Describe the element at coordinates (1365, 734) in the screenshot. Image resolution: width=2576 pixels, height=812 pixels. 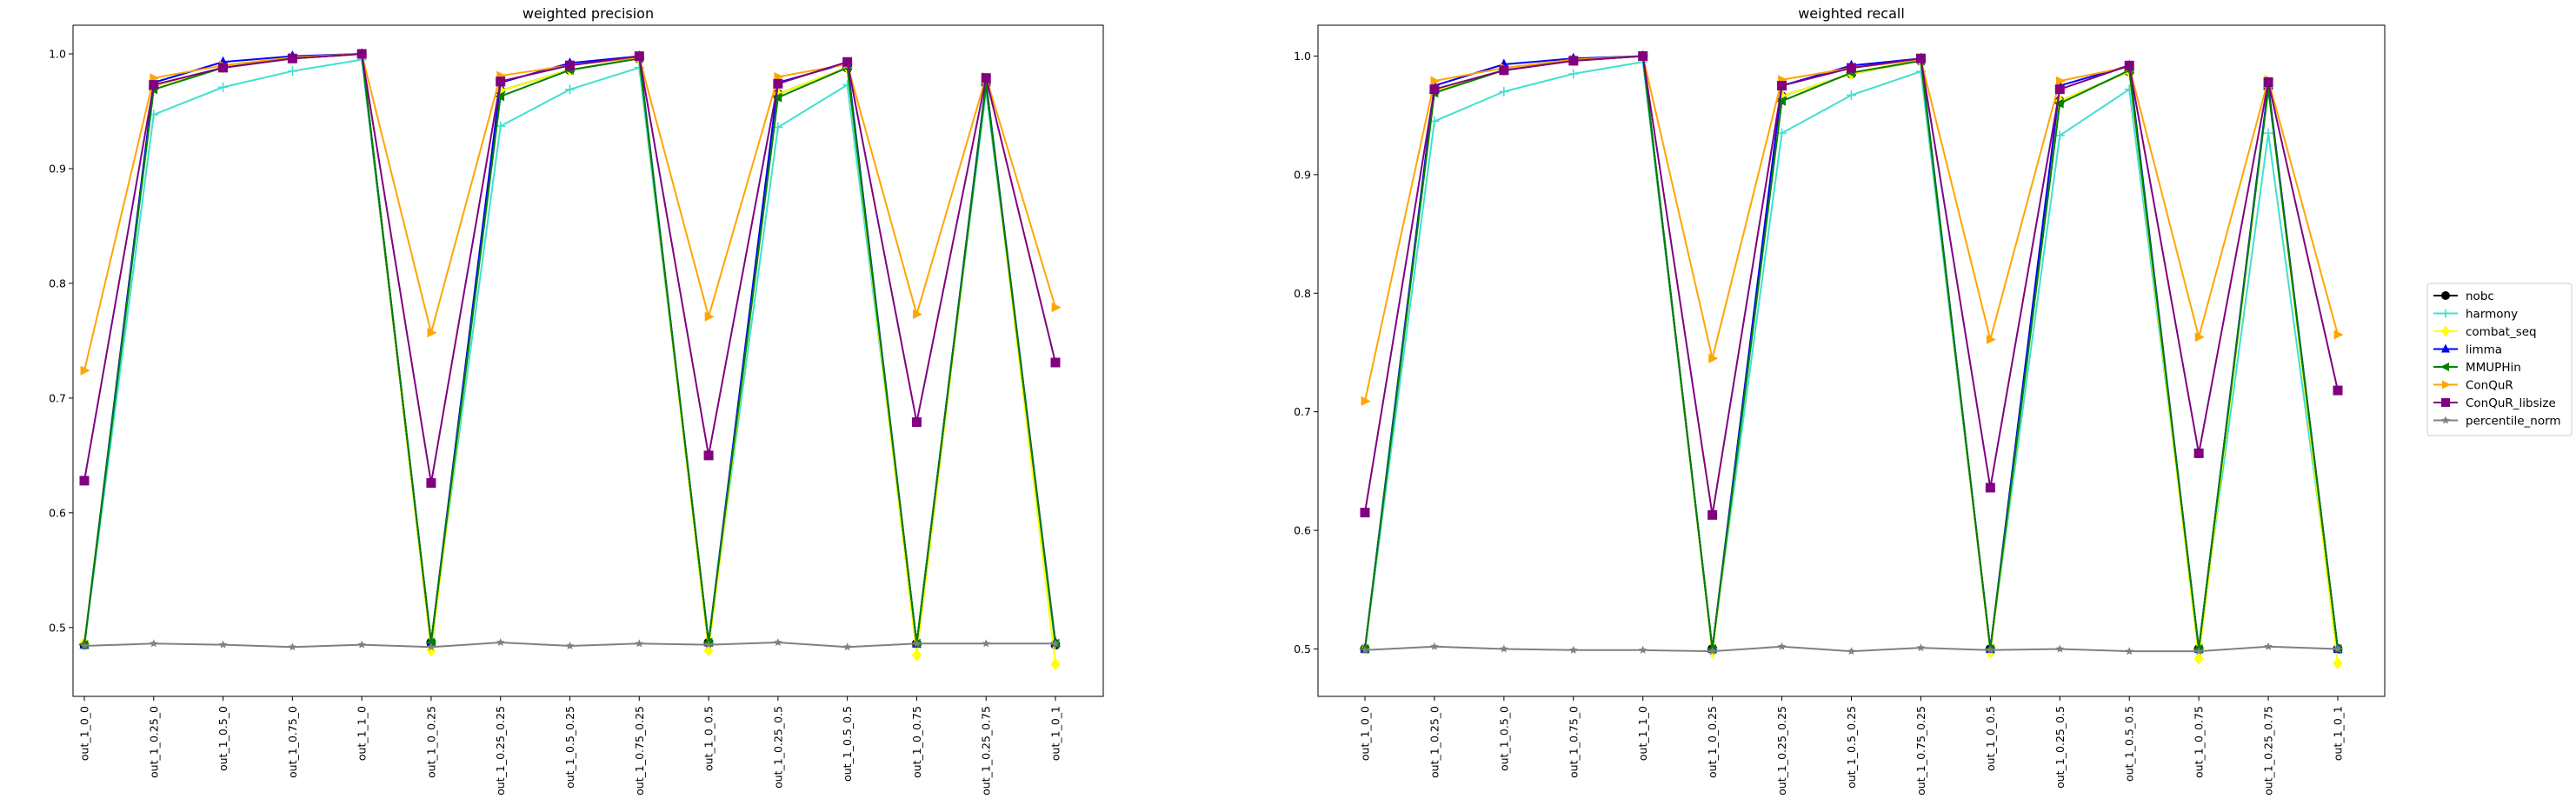
I see `x-tick-label: out_1_0_0` at that location.